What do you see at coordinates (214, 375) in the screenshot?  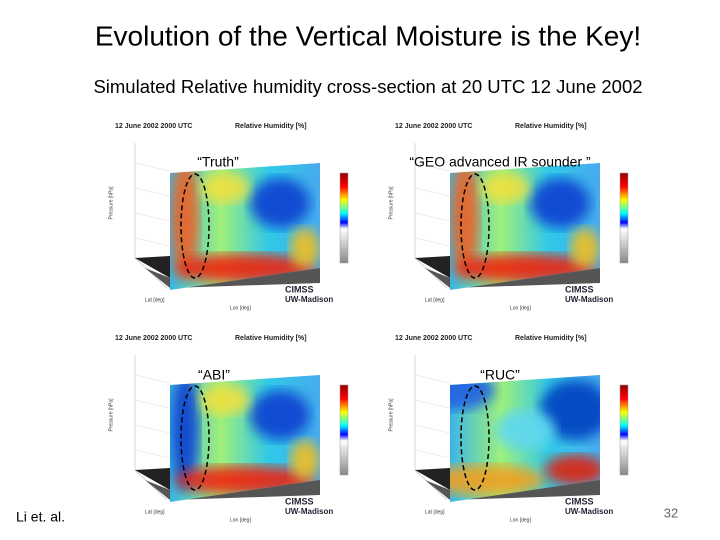 I see `panel-caption: “ABI”` at bounding box center [214, 375].